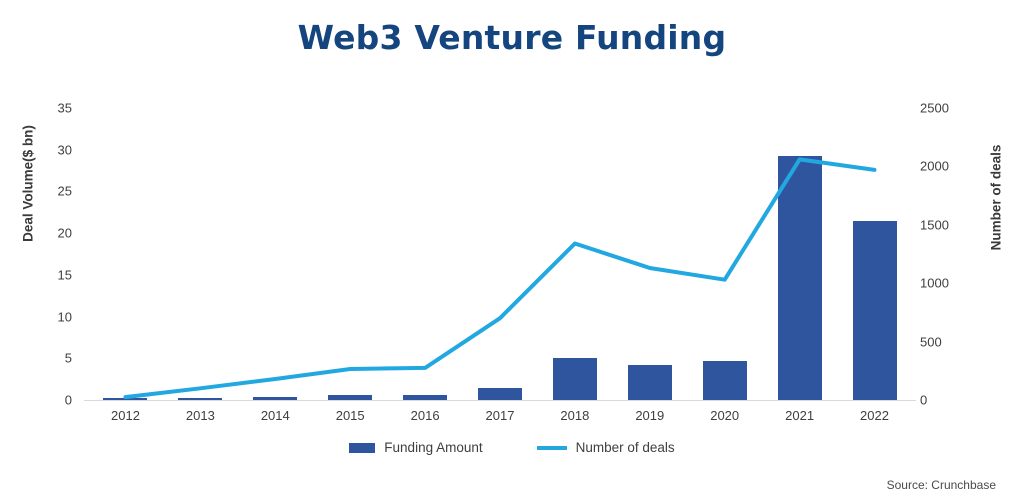 This screenshot has height=501, width=1024. What do you see at coordinates (574, 379) in the screenshot?
I see `bar-2018` at bounding box center [574, 379].